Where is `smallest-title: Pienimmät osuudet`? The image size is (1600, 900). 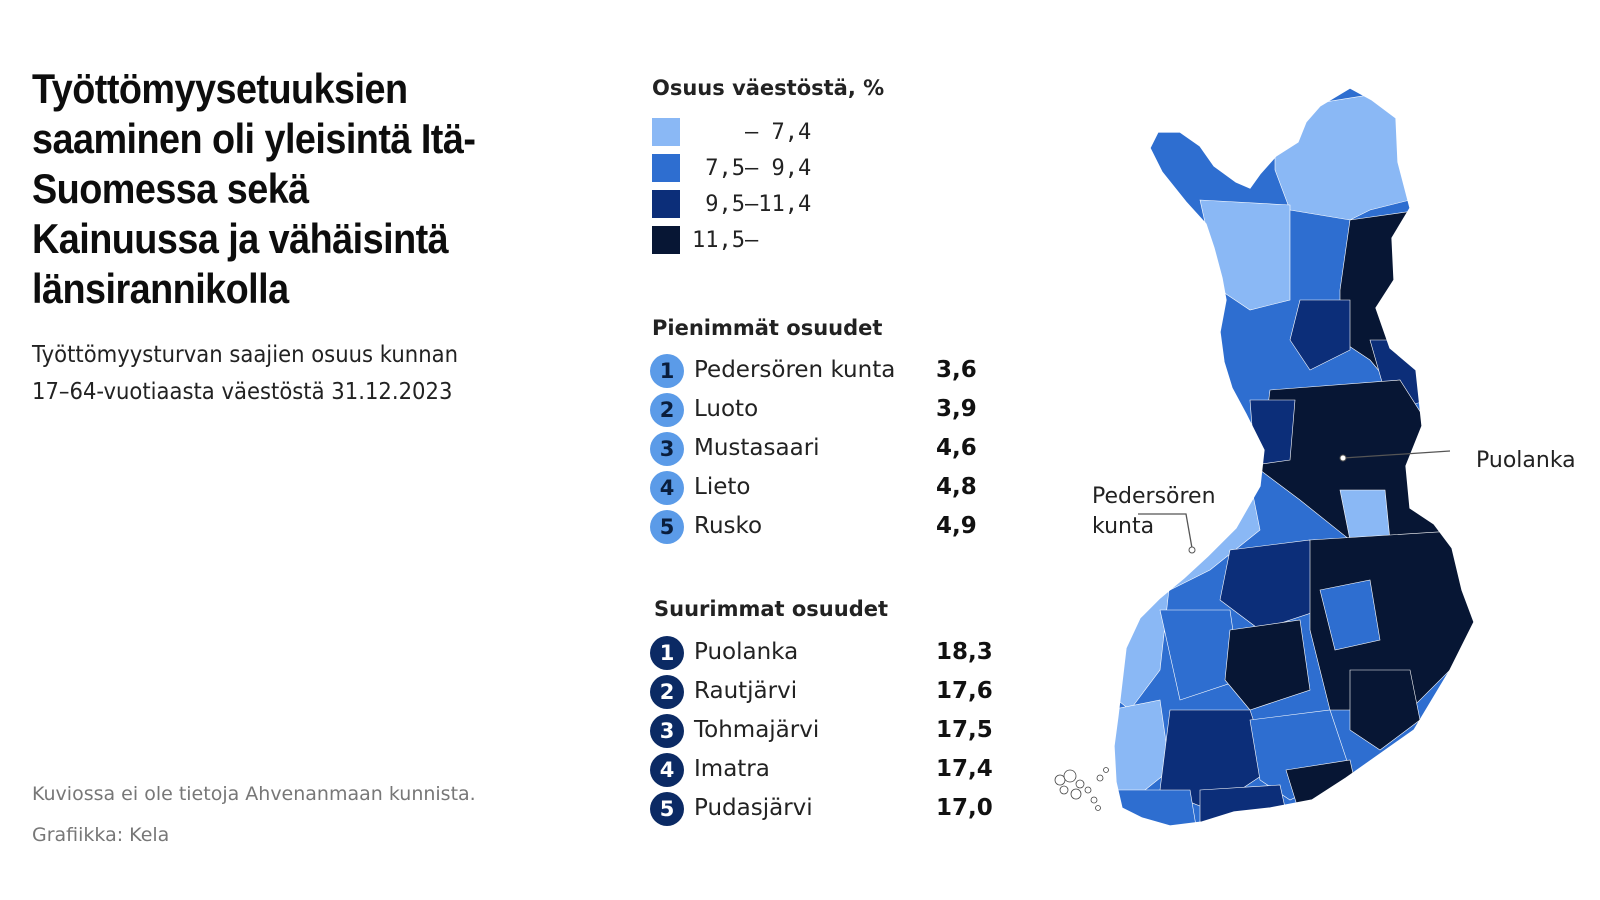 smallest-title: Pienimmät osuudet is located at coordinates (767, 328).